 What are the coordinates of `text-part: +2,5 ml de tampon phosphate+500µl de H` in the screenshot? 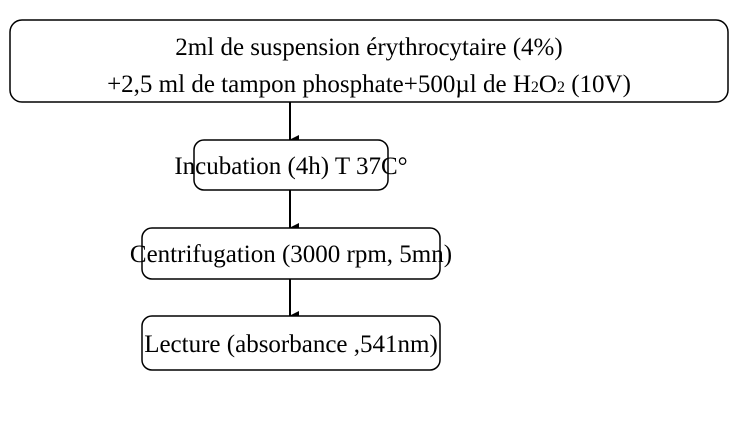 It's located at (319, 84).